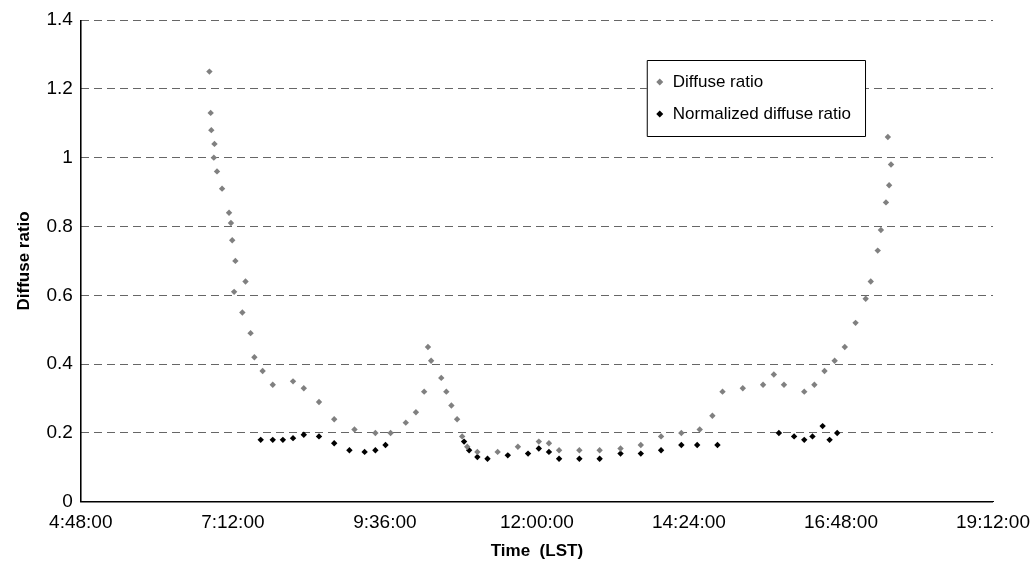  I want to click on legend-label: Diffuse ratio, so click(718, 81).